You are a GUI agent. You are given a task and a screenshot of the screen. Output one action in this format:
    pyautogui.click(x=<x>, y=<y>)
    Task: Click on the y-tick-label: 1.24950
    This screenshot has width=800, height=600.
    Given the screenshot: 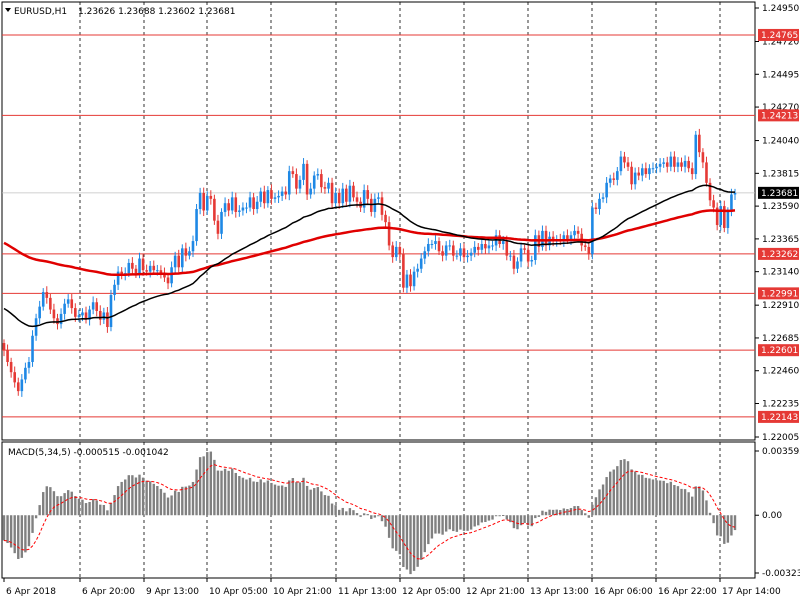 What is the action you would take?
    pyautogui.click(x=780, y=9)
    